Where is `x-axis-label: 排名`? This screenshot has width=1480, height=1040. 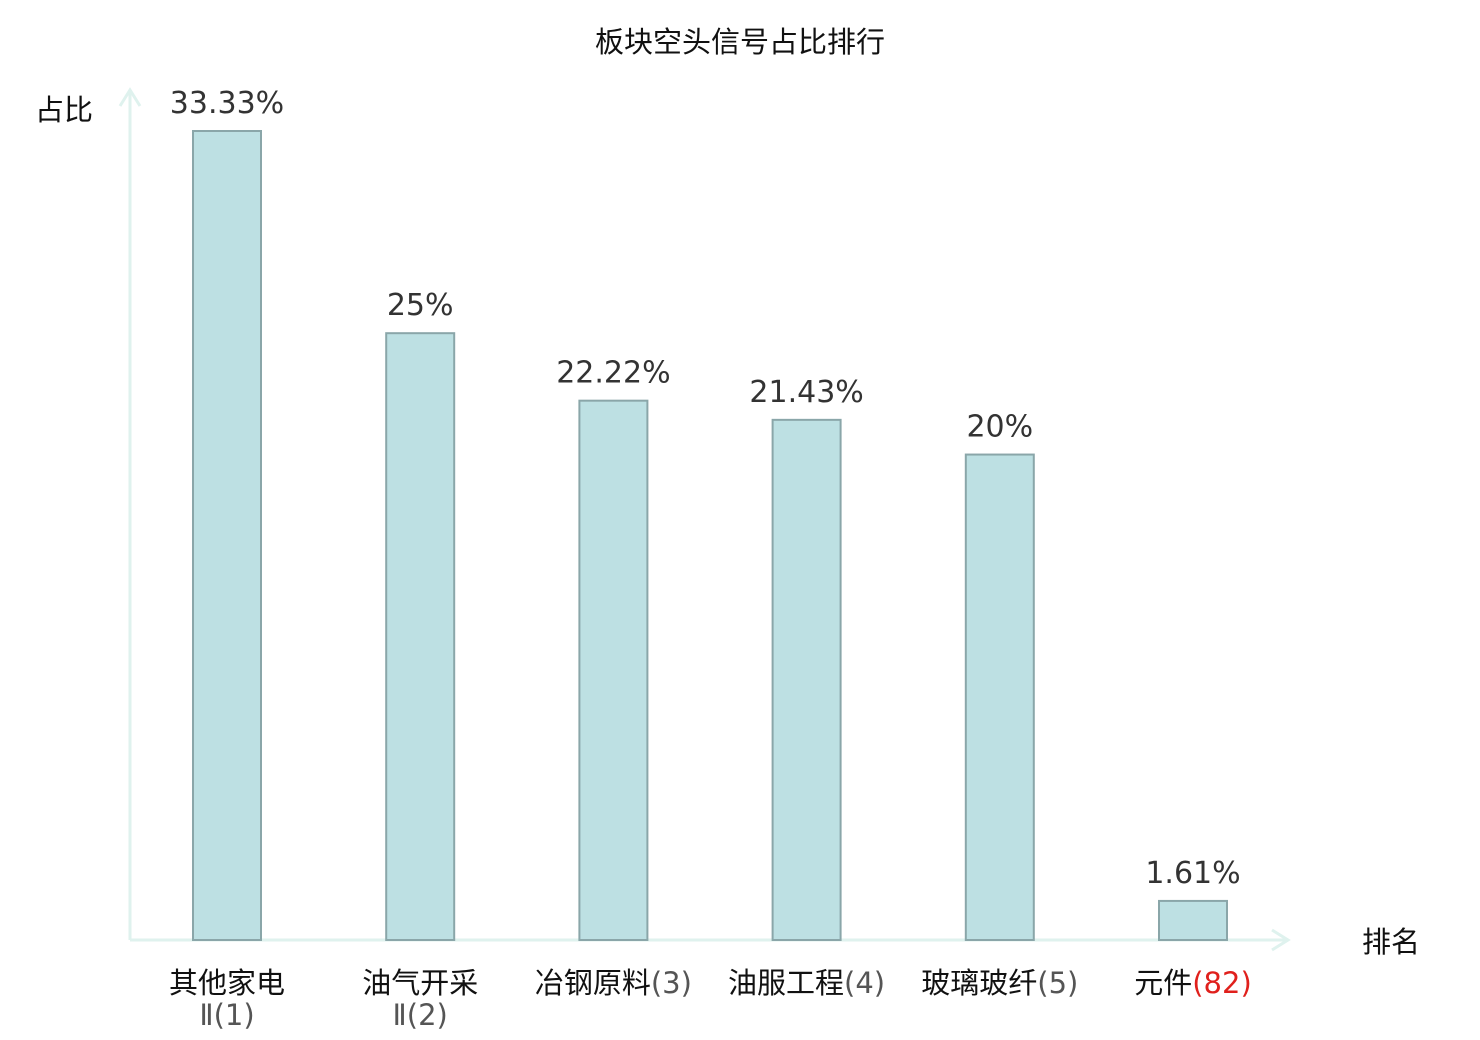
x-axis-label: 排名 is located at coordinates (1391, 942).